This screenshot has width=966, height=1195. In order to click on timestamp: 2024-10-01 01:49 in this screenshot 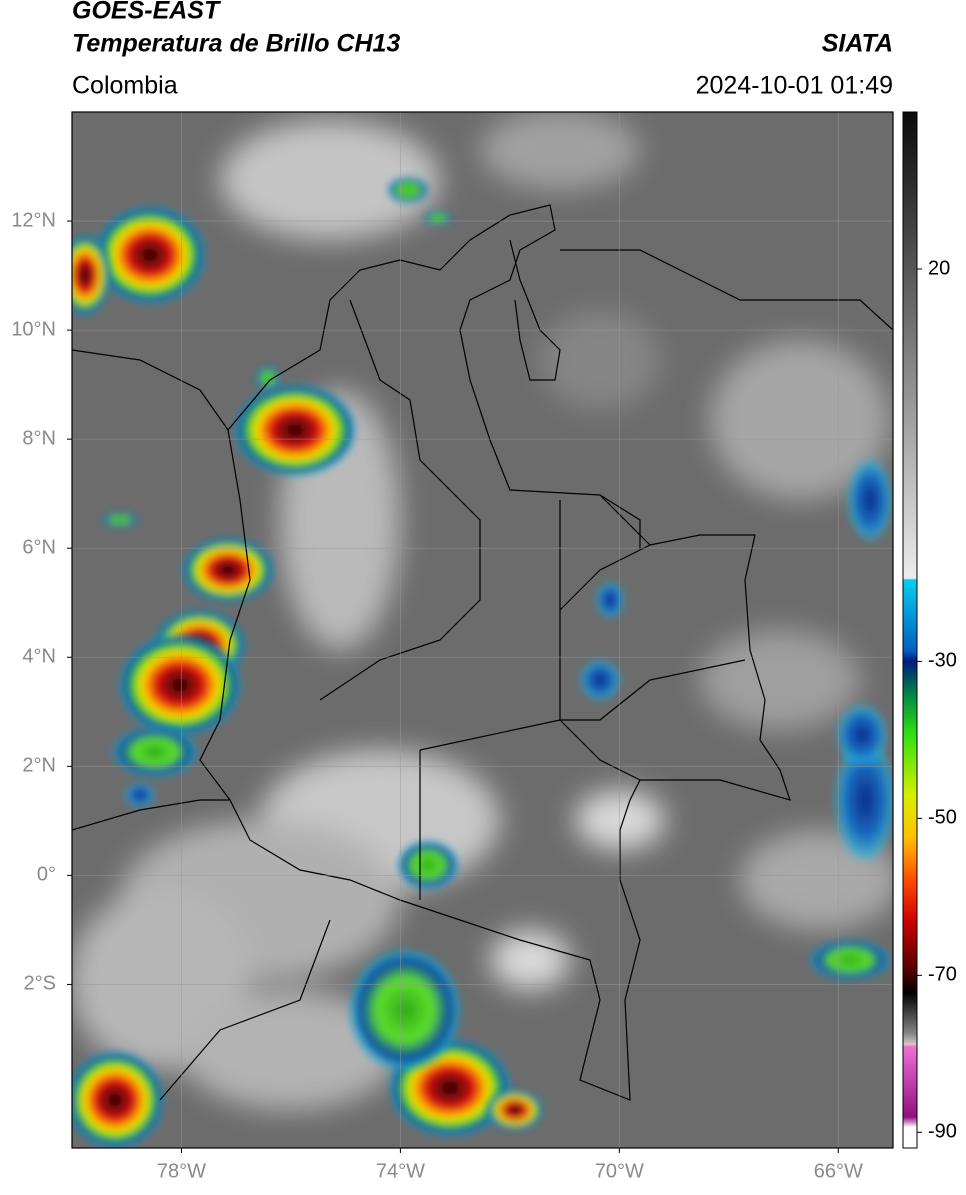, I will do `click(794, 86)`.